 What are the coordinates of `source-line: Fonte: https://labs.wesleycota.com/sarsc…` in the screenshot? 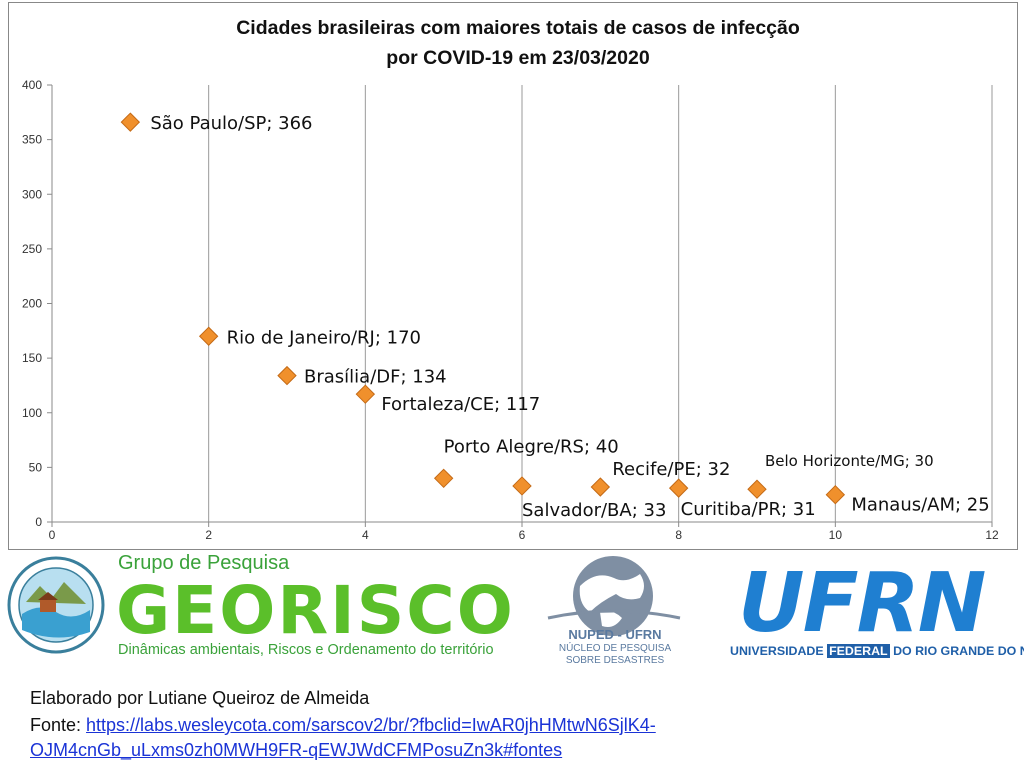 It's located at (410, 738).